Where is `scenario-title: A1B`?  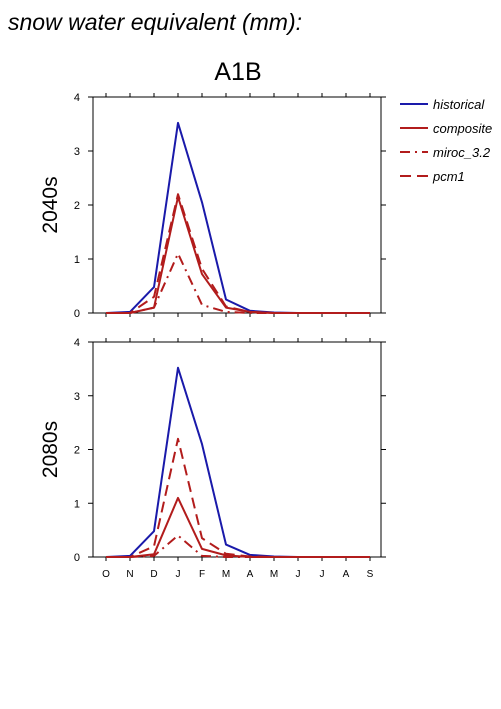
scenario-title: A1B is located at coordinates (237, 72).